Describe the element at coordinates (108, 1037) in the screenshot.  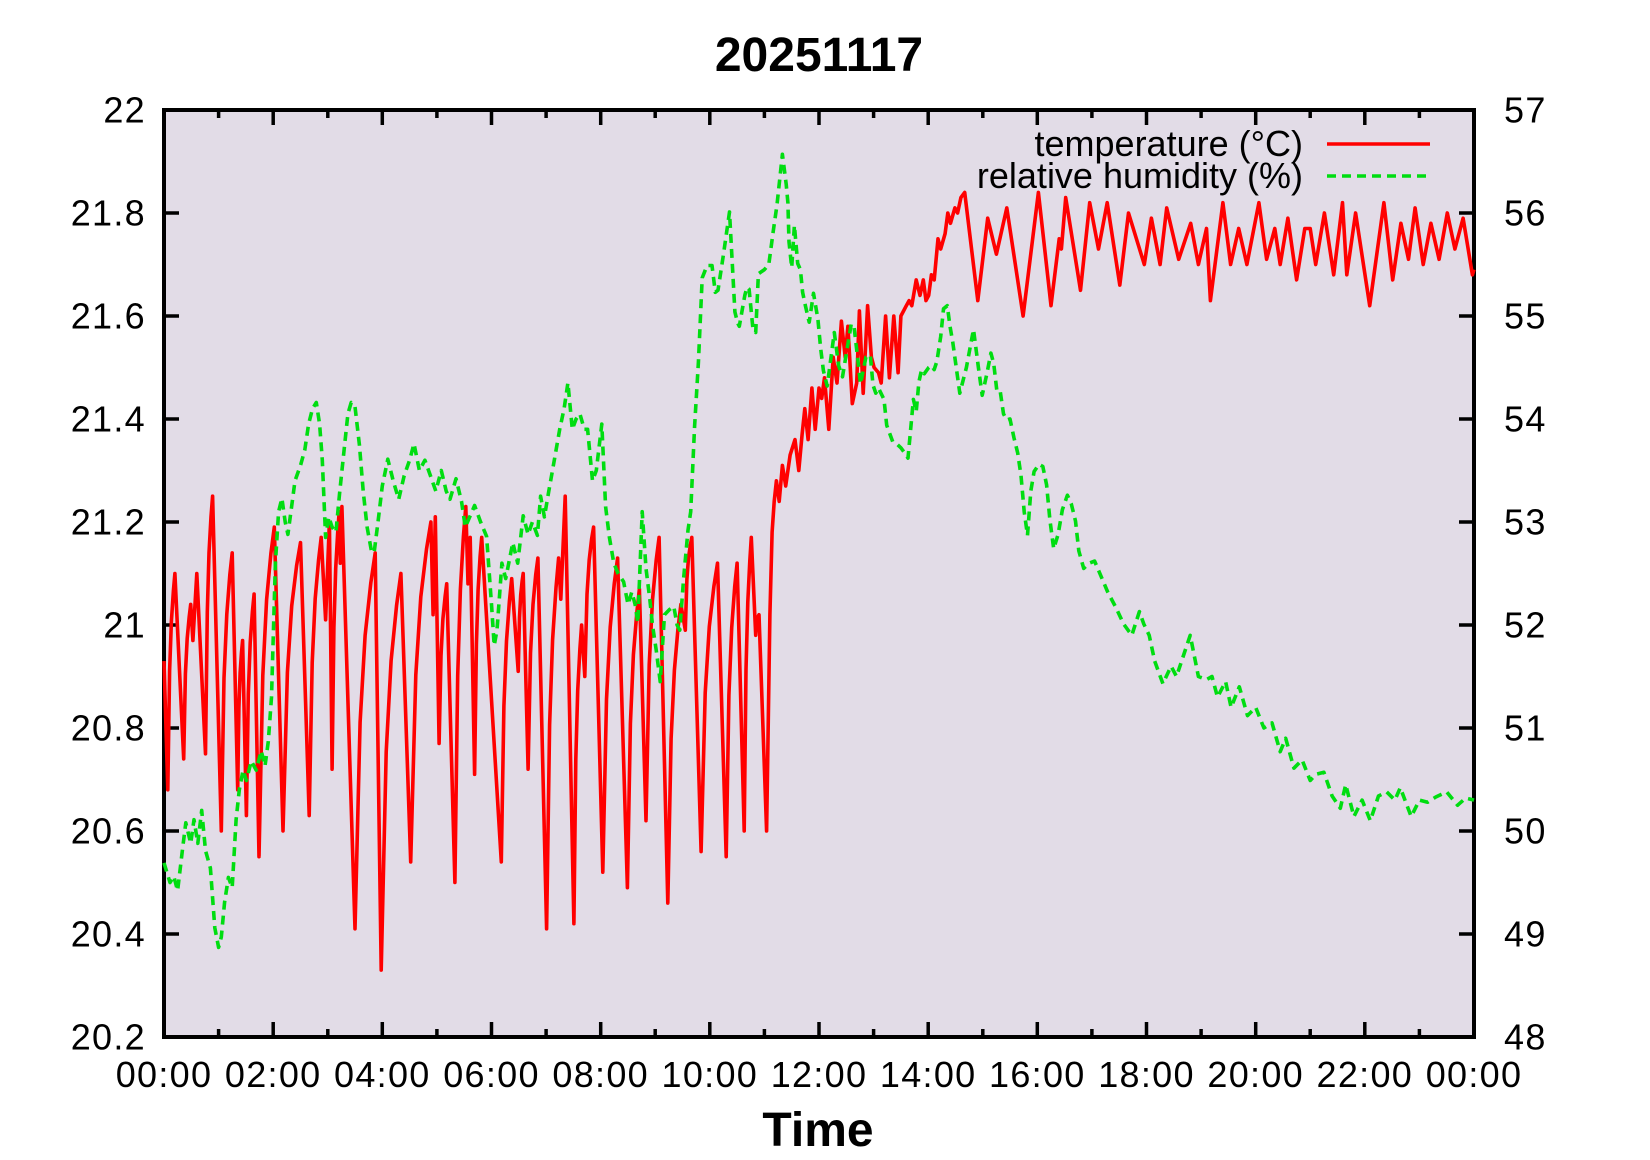
I see `svg-text: 20.2` at that location.